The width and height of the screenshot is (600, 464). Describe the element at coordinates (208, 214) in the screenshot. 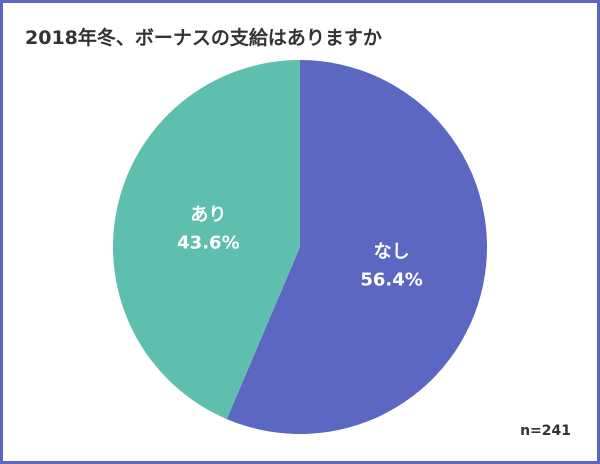

I see `slice-label-1: あり` at that location.